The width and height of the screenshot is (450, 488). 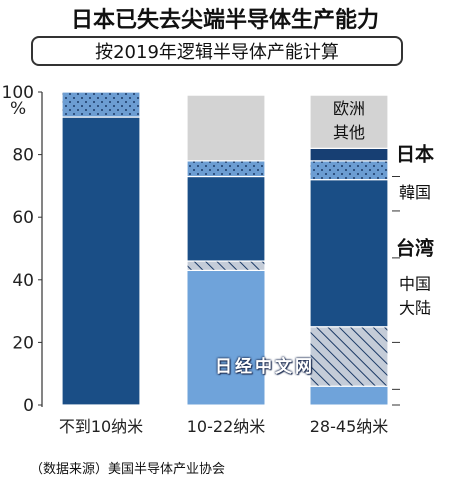 I want to click on series-label: 中国, so click(x=415, y=283).